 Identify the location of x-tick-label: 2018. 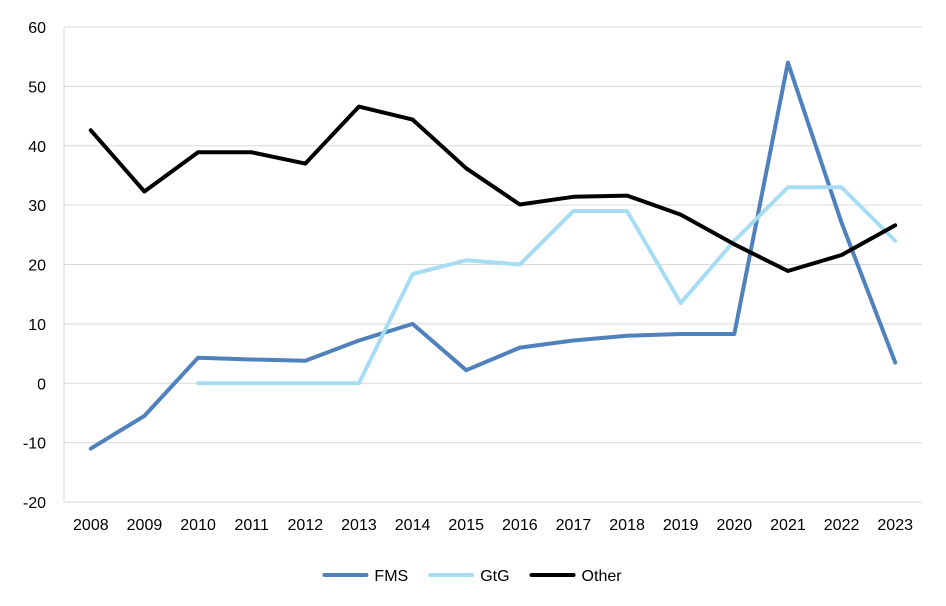
(627, 525).